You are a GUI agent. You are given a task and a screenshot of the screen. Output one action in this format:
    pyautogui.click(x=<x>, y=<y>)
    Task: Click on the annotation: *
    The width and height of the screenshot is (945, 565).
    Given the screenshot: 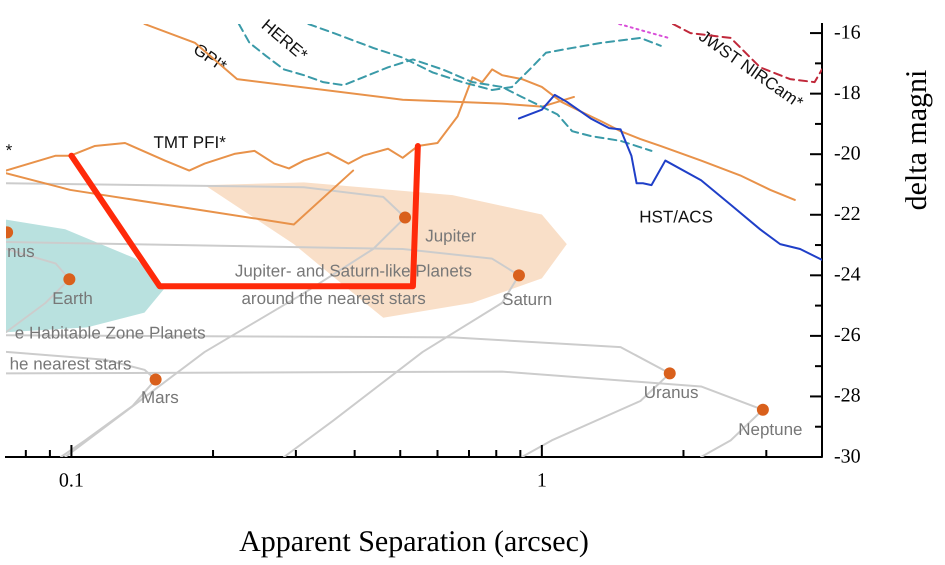 What is the action you would take?
    pyautogui.click(x=9, y=150)
    